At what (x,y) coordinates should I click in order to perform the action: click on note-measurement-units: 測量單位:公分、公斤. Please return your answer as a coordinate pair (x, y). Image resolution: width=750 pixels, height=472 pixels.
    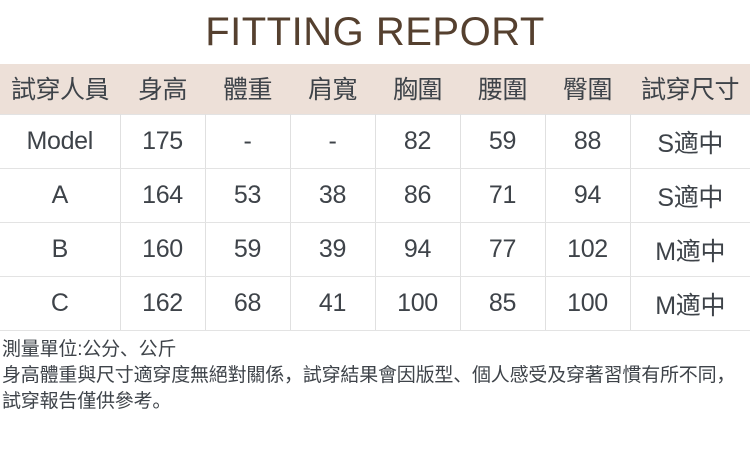
    Looking at the image, I should click on (89, 349).